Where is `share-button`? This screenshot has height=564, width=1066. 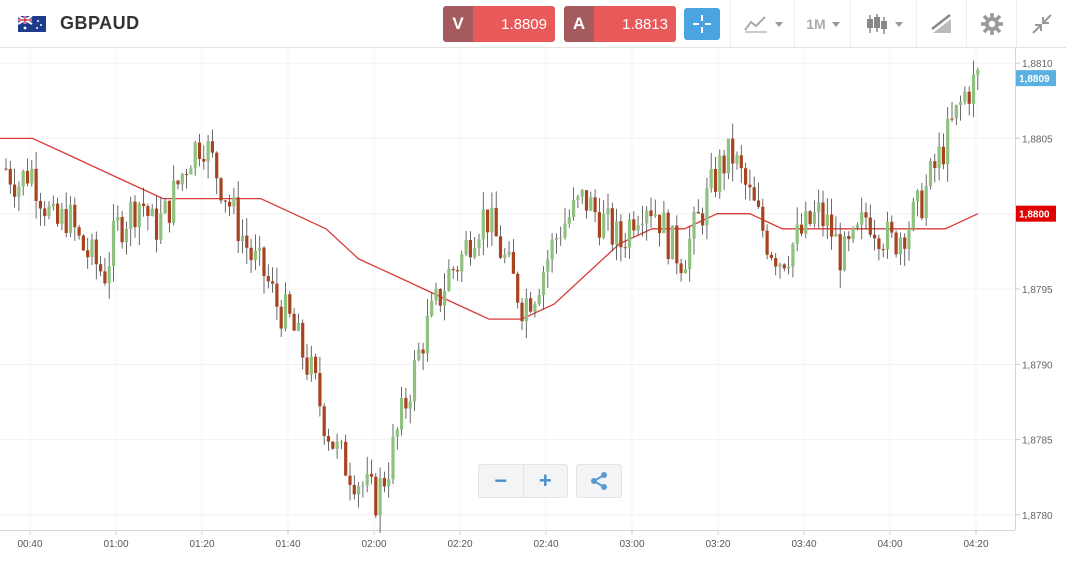 share-button is located at coordinates (599, 481).